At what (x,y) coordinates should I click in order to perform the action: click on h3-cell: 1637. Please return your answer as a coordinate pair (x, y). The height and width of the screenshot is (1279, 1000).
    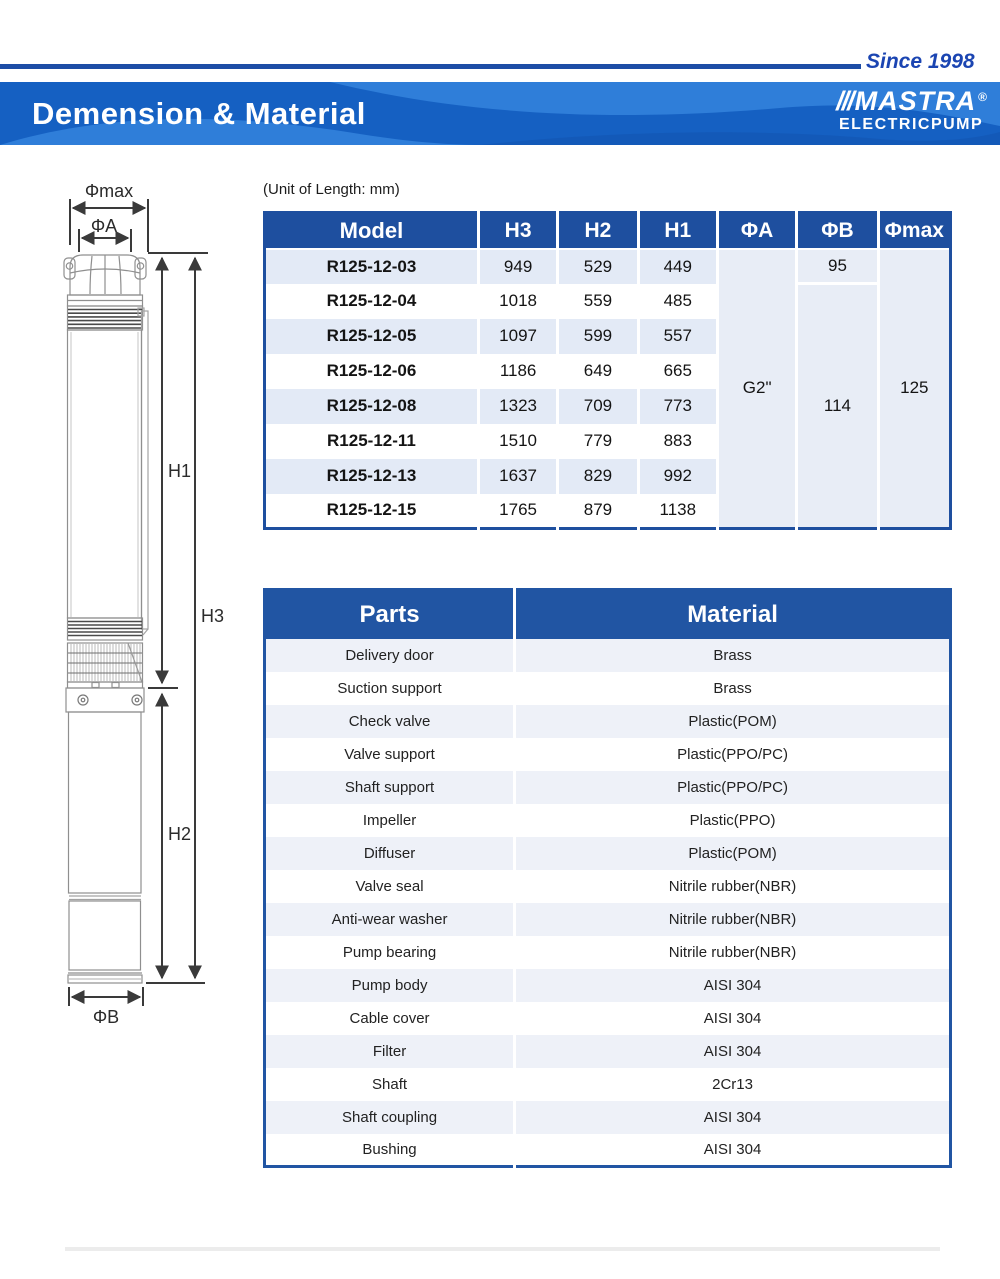
    Looking at the image, I should click on (517, 476).